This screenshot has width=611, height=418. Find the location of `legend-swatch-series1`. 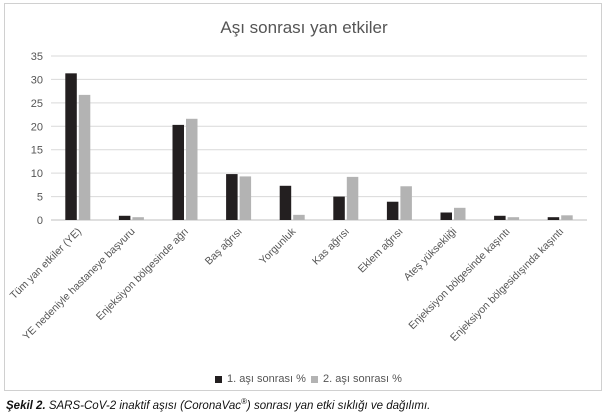

legend-swatch-series1 is located at coordinates (218, 379).